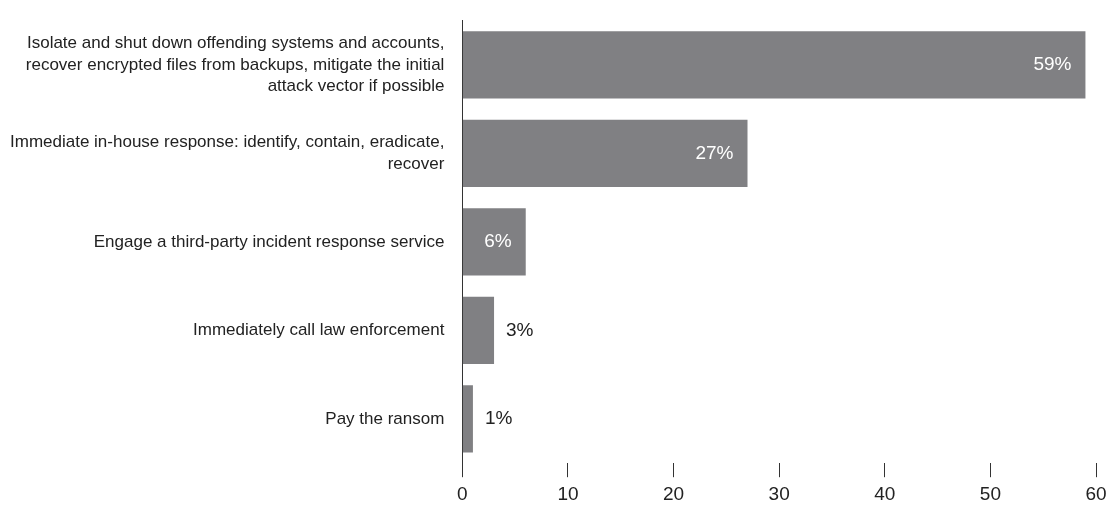 The height and width of the screenshot is (512, 1120). What do you see at coordinates (520, 329) in the screenshot?
I see `data-label: 3%` at bounding box center [520, 329].